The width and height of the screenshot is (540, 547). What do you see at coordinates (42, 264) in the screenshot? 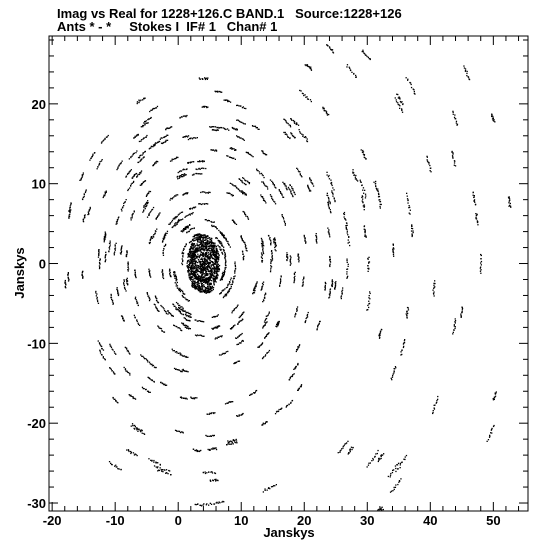
I see `y-tick-label: 0` at bounding box center [42, 264].